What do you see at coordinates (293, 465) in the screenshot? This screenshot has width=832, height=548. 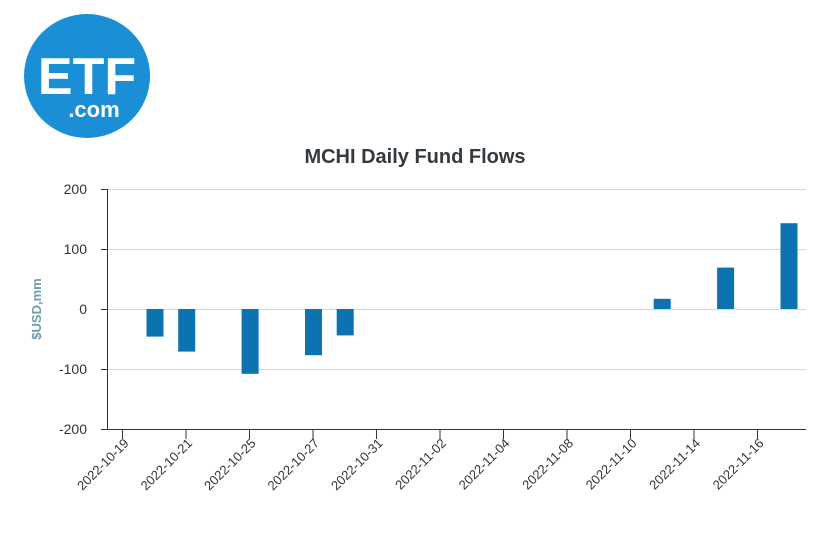 I see `x-tick-label: 2022-10-27` at bounding box center [293, 465].